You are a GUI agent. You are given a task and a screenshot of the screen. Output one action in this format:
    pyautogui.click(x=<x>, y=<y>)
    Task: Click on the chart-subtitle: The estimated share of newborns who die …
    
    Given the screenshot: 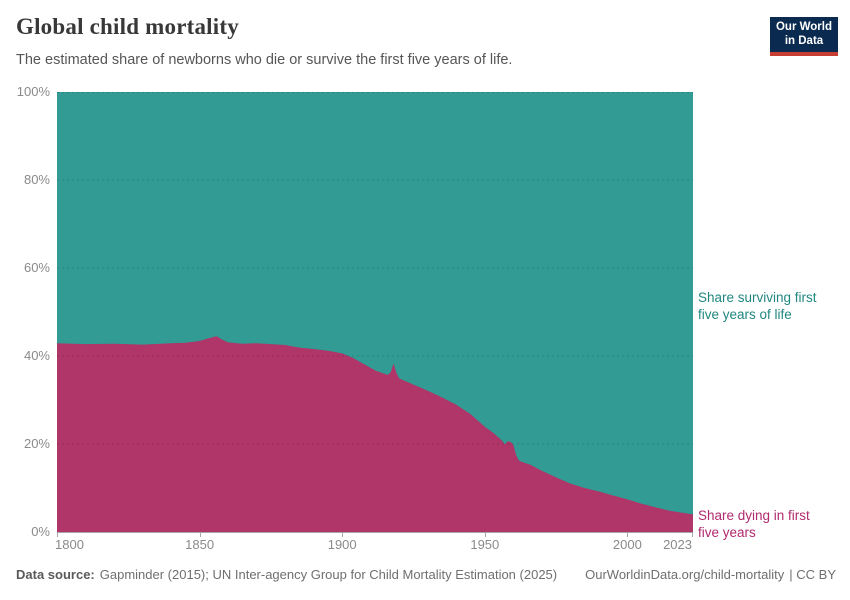 What is the action you would take?
    pyautogui.click(x=264, y=60)
    